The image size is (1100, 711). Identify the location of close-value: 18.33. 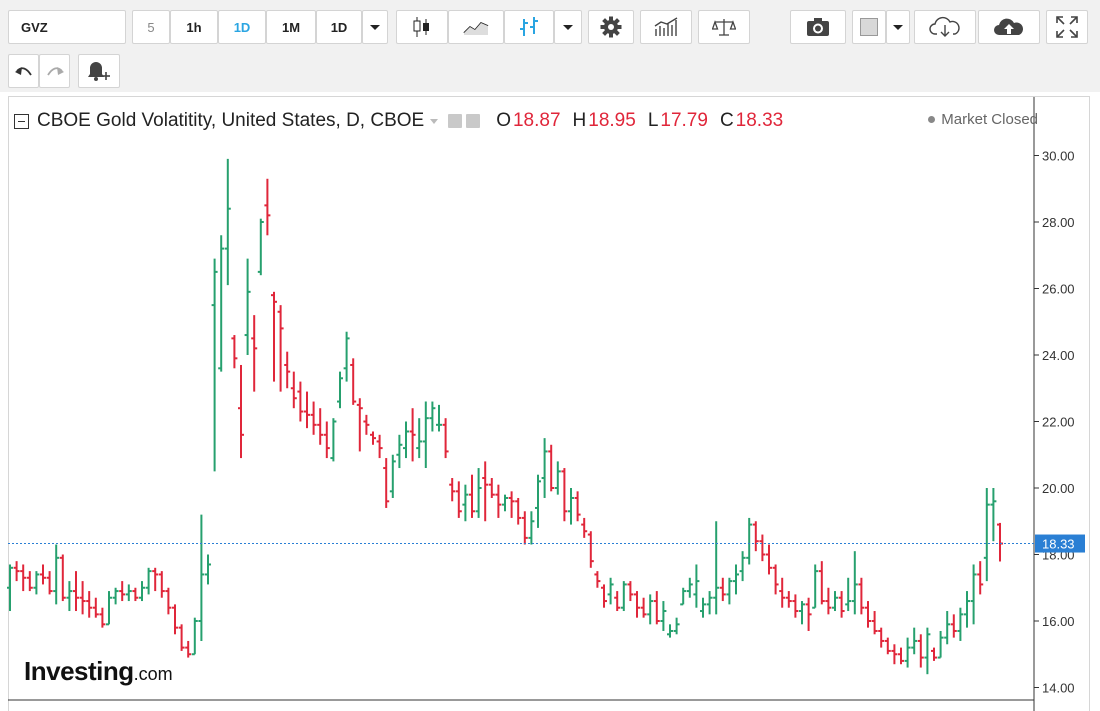
(759, 120).